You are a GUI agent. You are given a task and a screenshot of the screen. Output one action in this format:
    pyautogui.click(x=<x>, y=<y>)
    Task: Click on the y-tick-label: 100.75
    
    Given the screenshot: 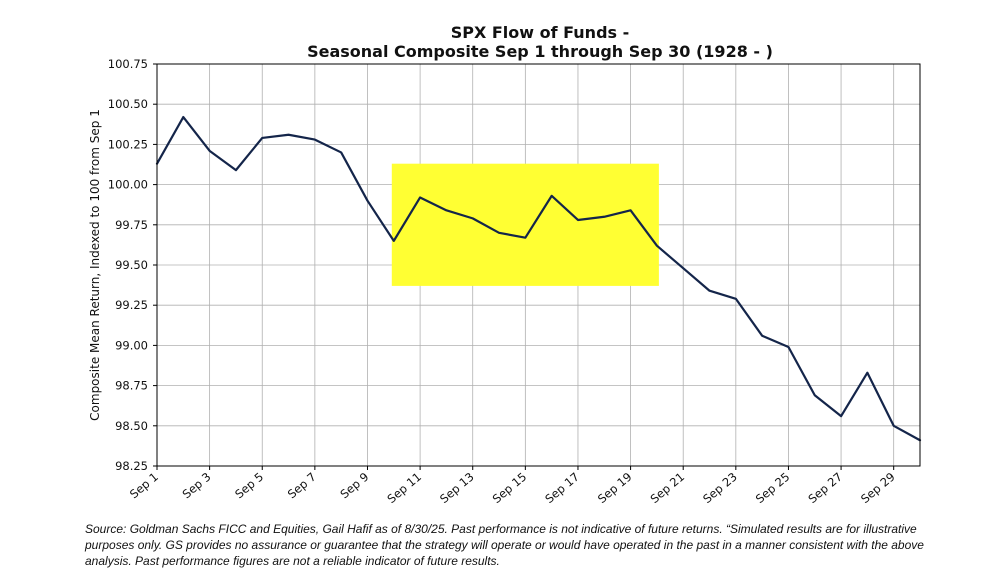 What is the action you would take?
    pyautogui.click(x=128, y=64)
    